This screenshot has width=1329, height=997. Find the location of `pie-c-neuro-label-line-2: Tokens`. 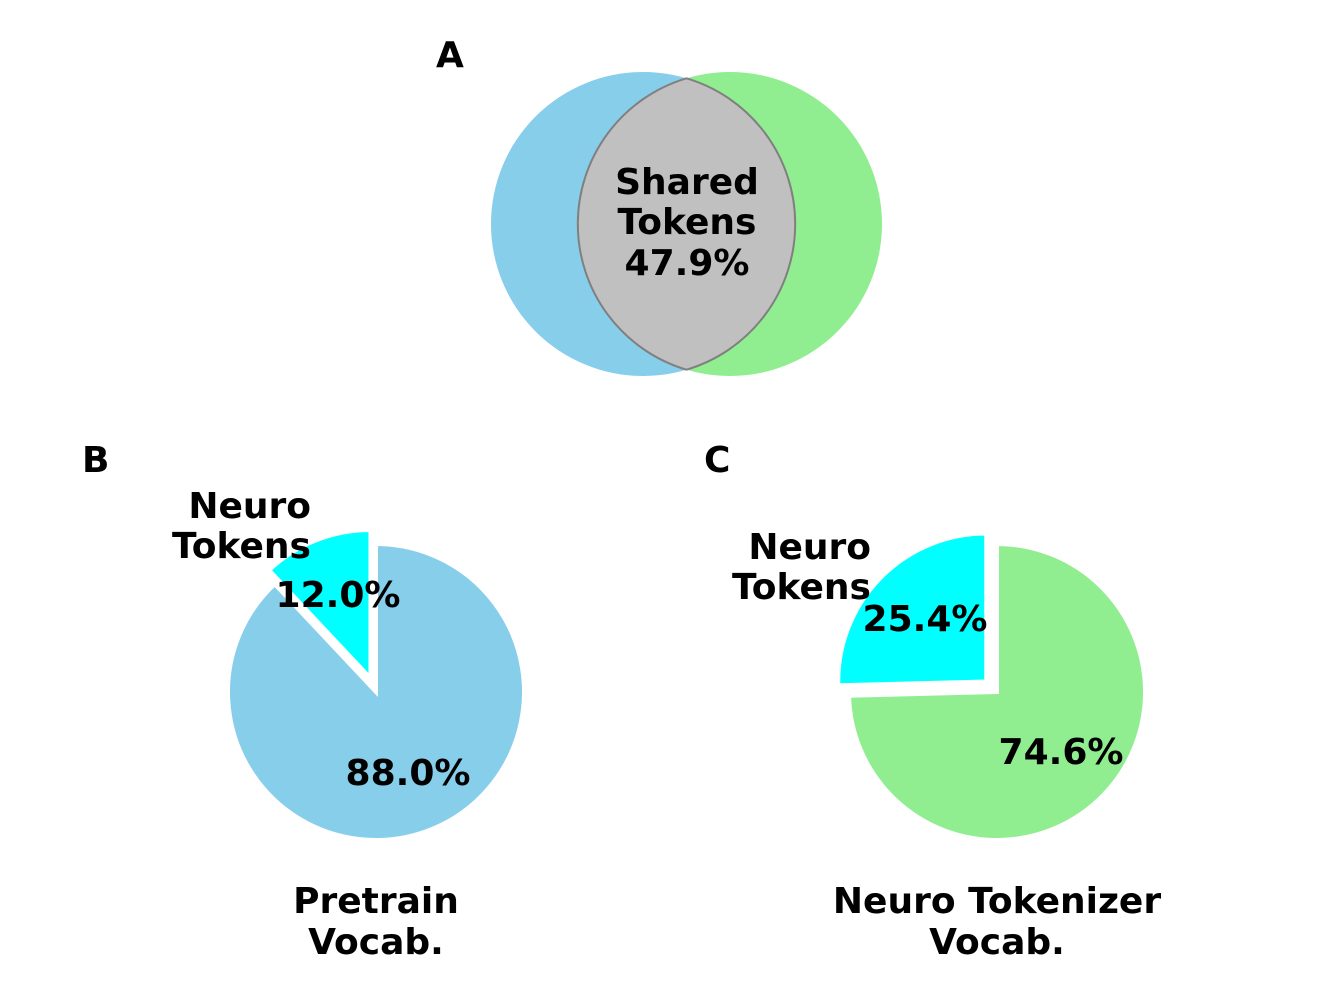

pie-c-neuro-label-line-2: Tokens is located at coordinates (801, 587).